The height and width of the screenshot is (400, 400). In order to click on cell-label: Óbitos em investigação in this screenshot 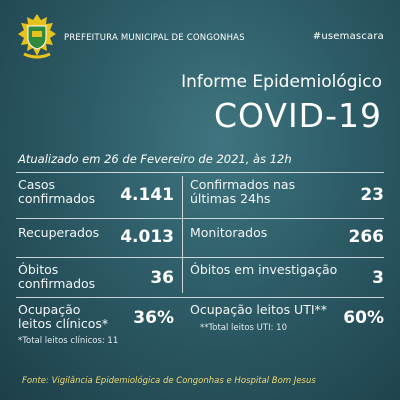, I will do `click(264, 269)`.